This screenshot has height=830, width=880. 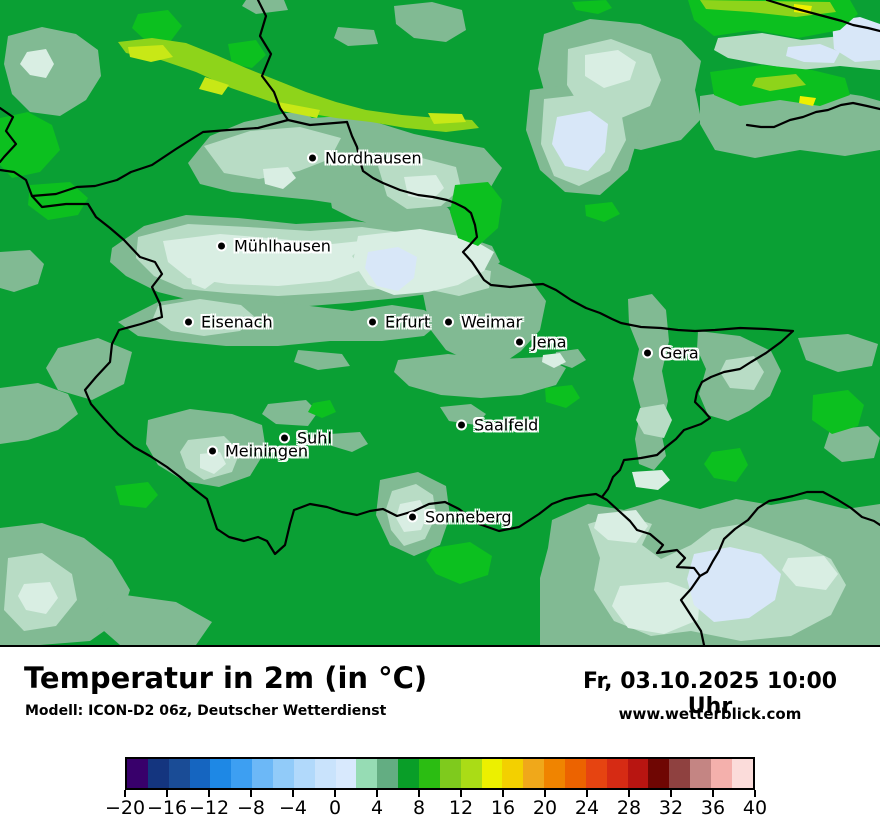 What do you see at coordinates (137, 773) in the screenshot?
I see `legend-cell--20--18` at bounding box center [137, 773].